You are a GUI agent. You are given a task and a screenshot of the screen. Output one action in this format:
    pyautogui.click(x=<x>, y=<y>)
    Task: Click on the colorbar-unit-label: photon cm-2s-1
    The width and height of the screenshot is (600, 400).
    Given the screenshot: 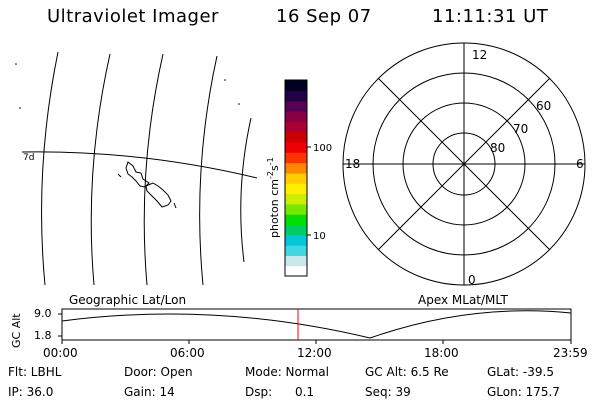 What is the action you would take?
    pyautogui.click(x=273, y=197)
    